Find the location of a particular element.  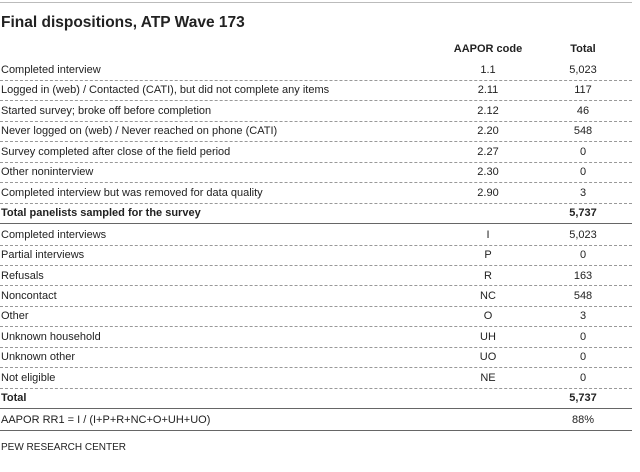

source: PEW RESEARCH CENTER is located at coordinates (64, 447).